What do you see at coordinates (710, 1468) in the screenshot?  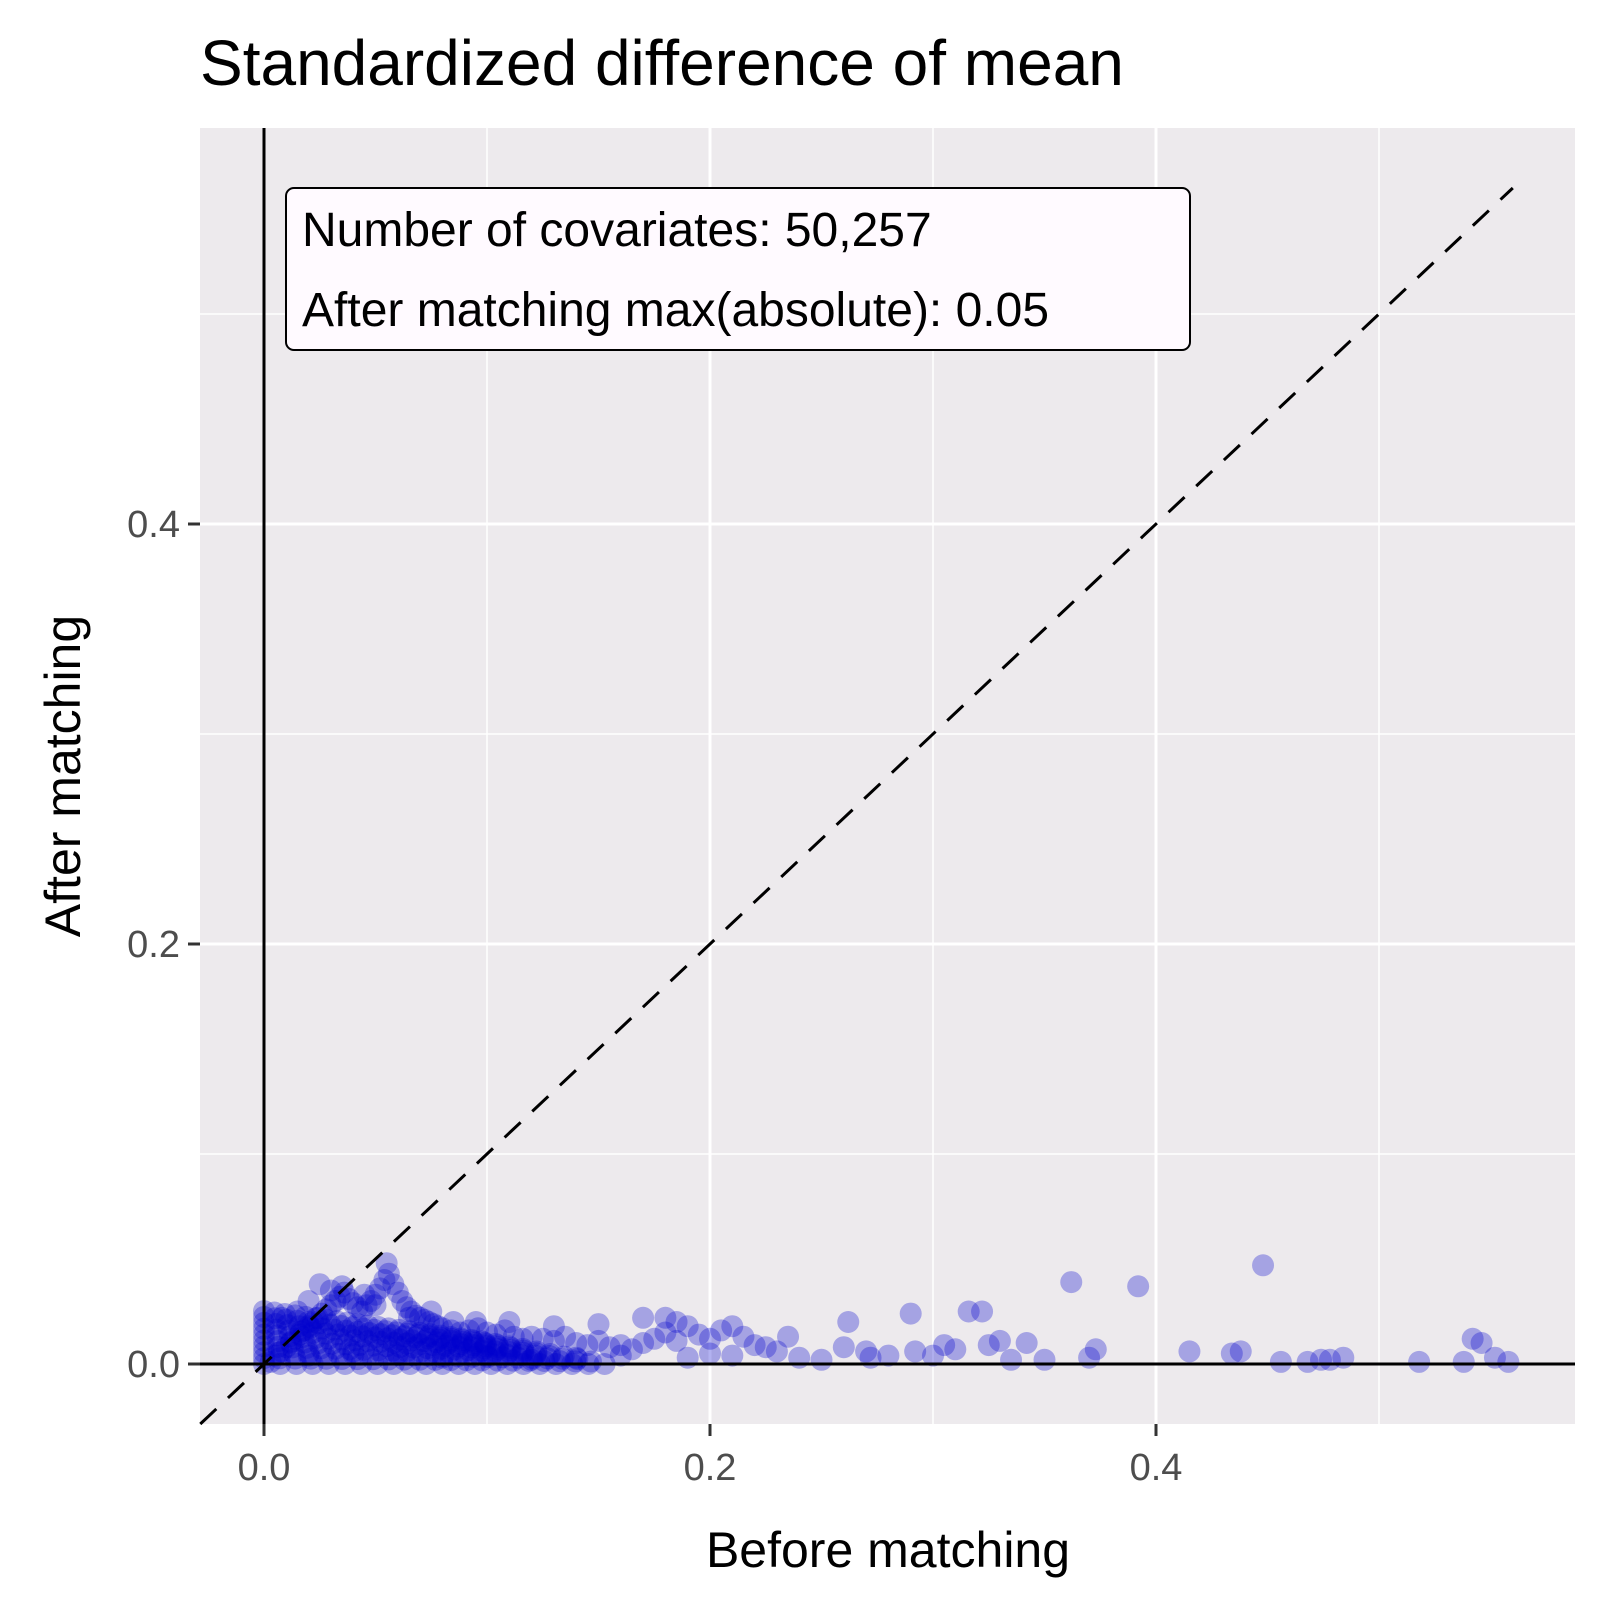 I see `x-tick-label: 0.2` at bounding box center [710, 1468].